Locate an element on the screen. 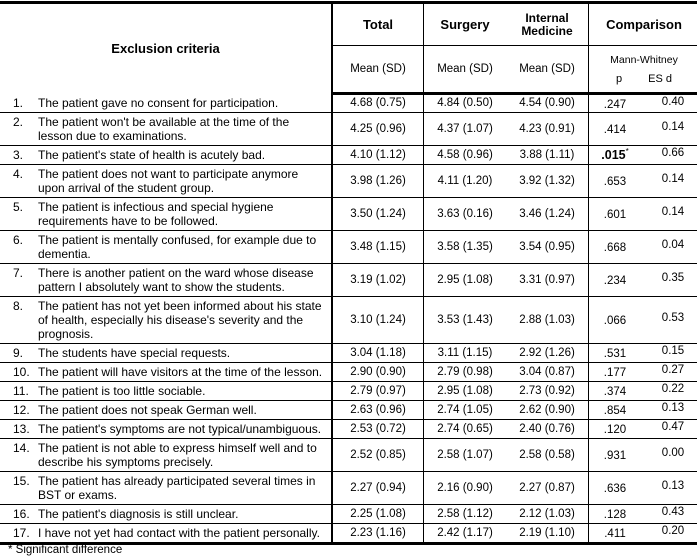  criterion-number: 10. is located at coordinates (21, 371).